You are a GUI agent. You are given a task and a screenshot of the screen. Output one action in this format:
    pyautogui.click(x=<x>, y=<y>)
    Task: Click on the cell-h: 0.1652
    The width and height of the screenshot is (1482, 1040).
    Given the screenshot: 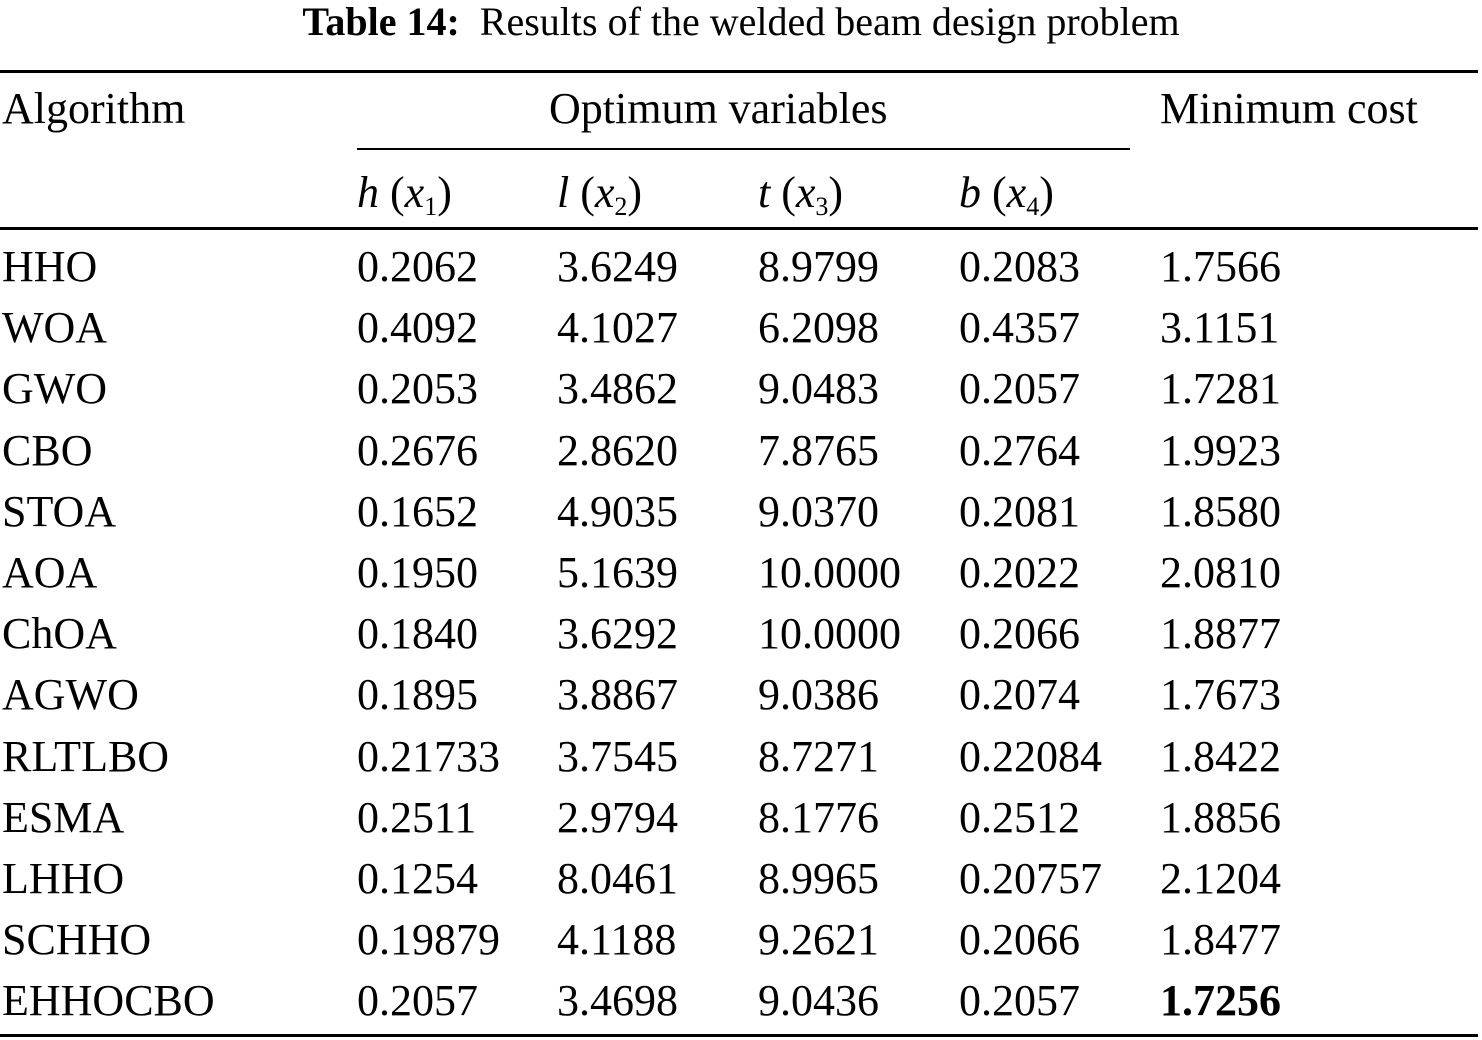 What is the action you would take?
    pyautogui.click(x=417, y=511)
    